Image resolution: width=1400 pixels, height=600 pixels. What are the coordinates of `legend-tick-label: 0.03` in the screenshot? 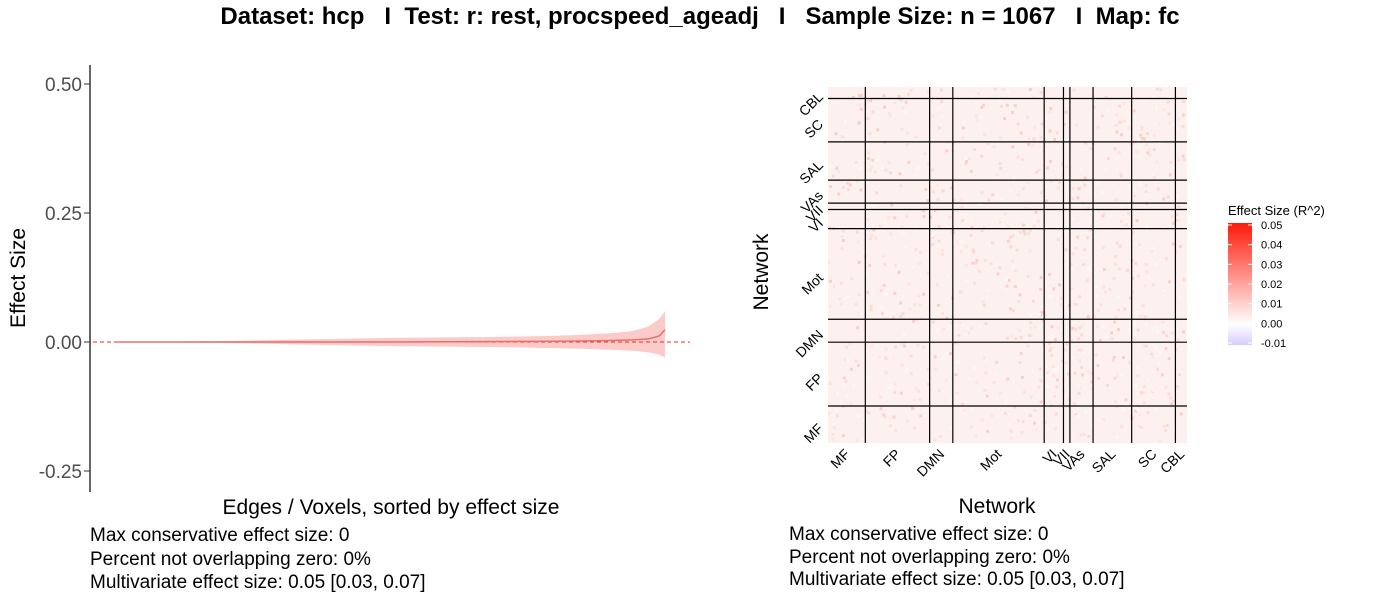 It's located at (1271, 265).